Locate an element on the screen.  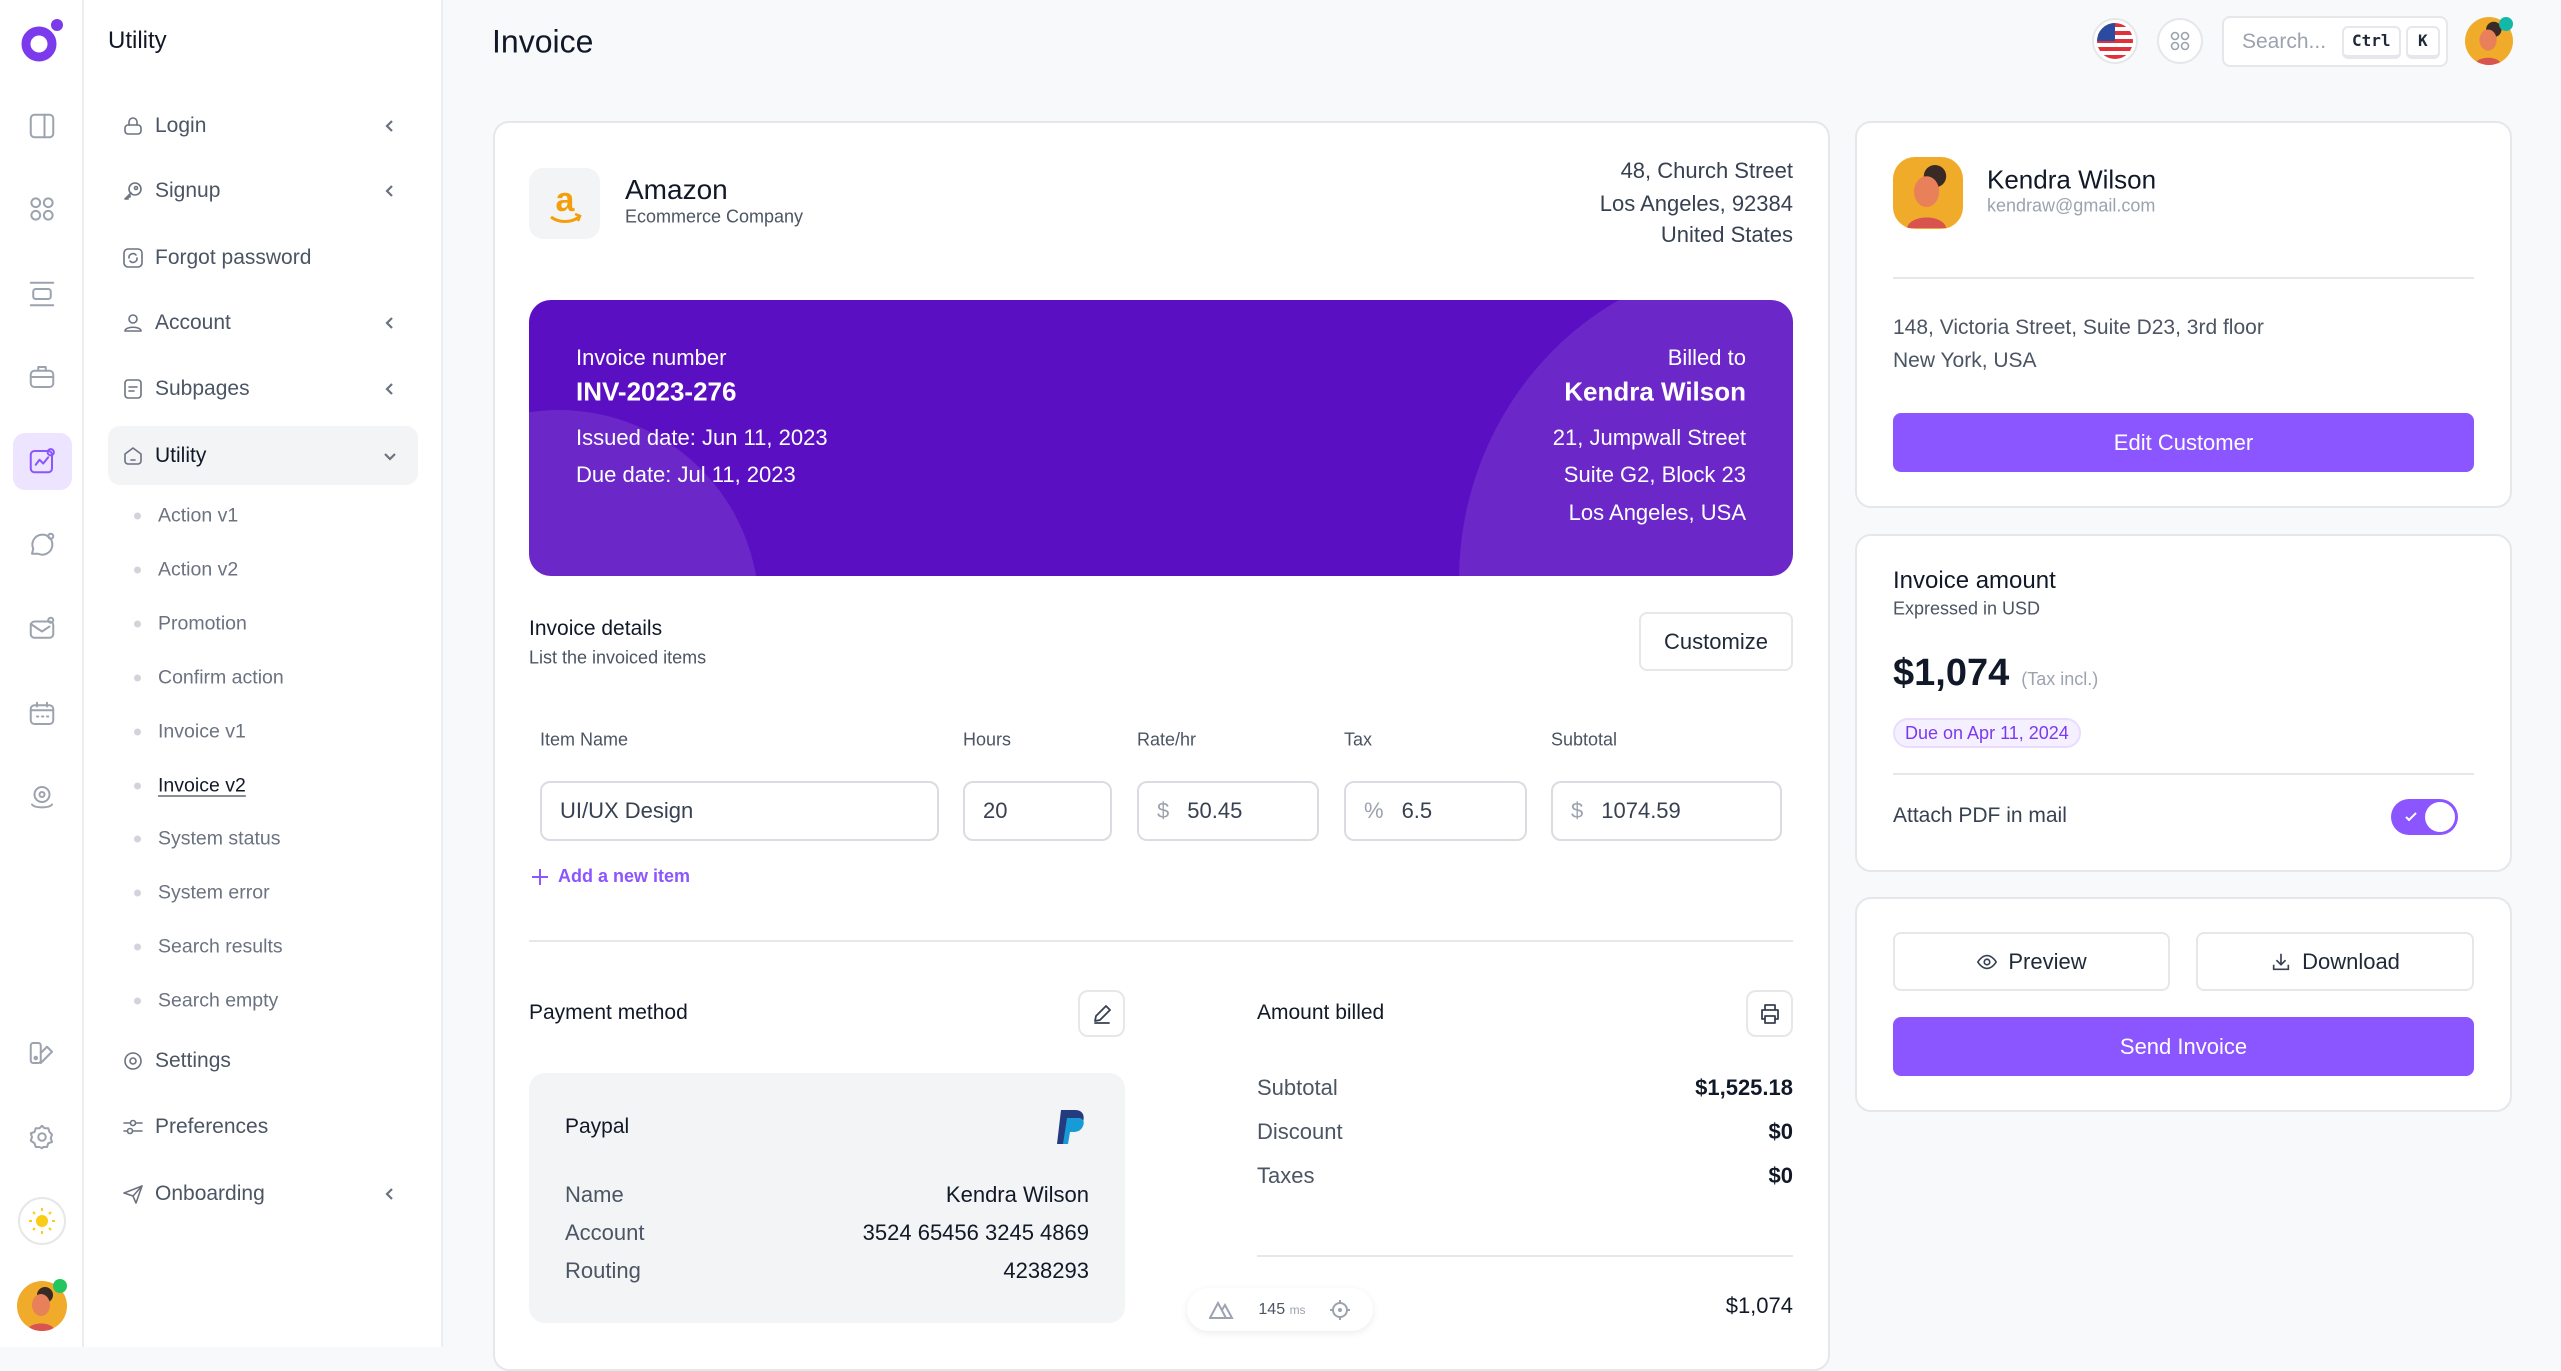
sidebar-item-label: Forgot password is located at coordinates (233, 257).